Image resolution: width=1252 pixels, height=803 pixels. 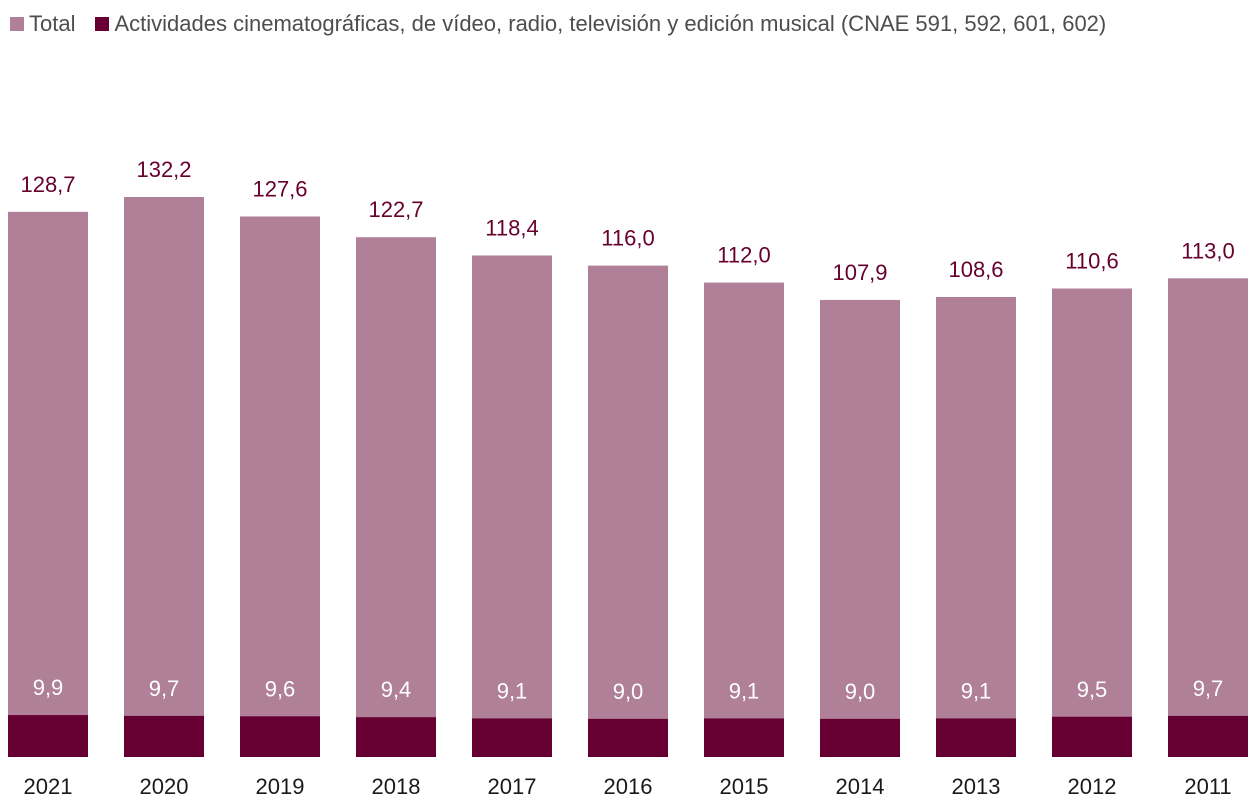 What do you see at coordinates (976, 737) in the screenshot?
I see `bar-sub-2013` at bounding box center [976, 737].